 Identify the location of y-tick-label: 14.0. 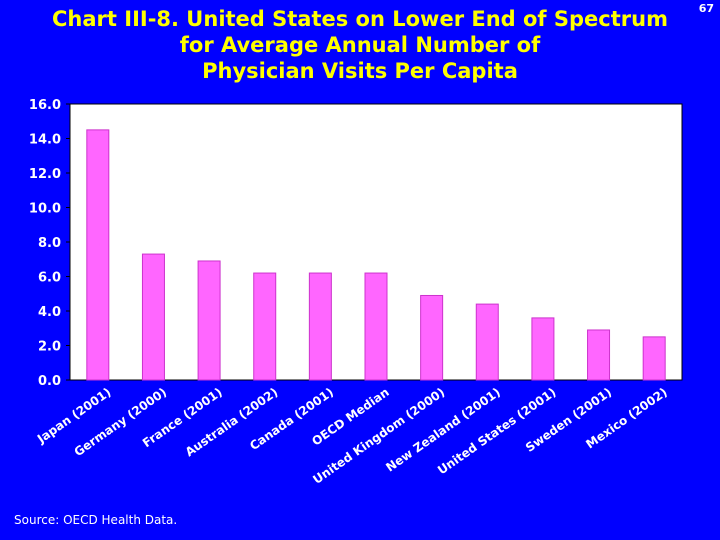
(45, 140).